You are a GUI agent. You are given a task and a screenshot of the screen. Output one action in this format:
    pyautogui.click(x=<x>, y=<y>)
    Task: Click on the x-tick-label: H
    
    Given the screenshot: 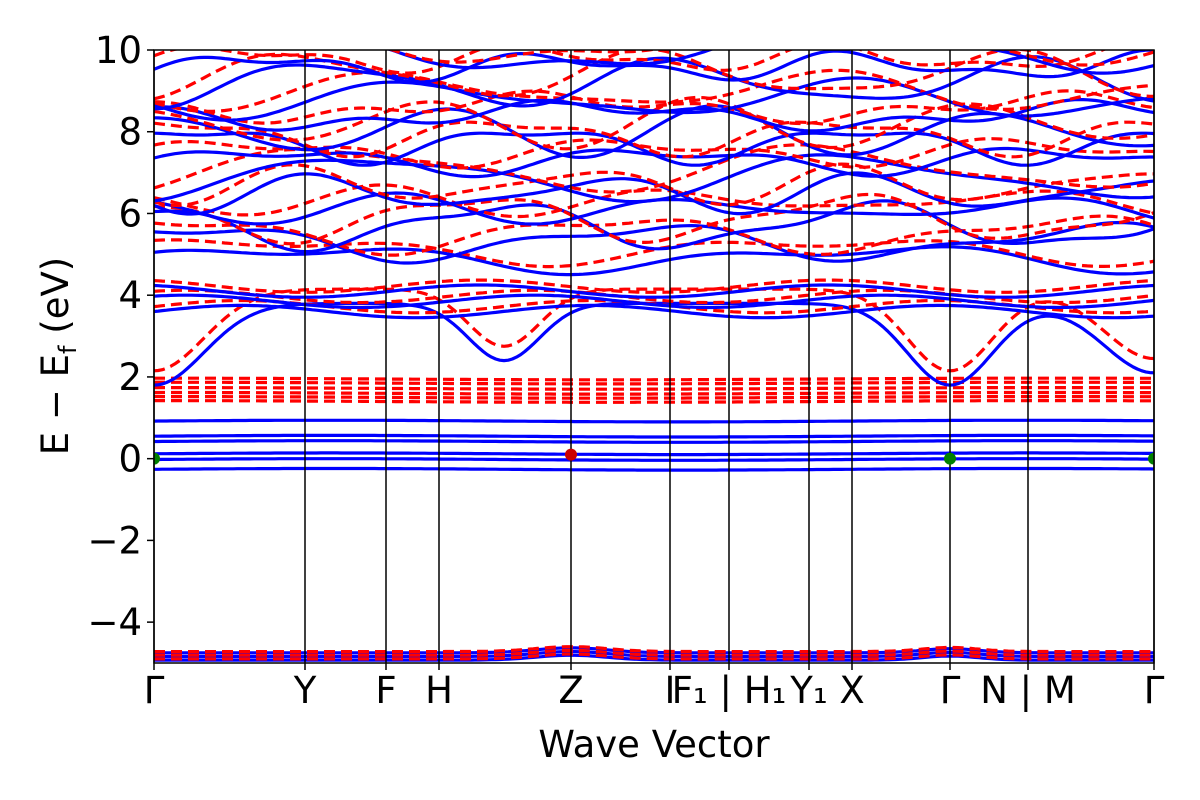 What is the action you would take?
    pyautogui.click(x=439, y=690)
    